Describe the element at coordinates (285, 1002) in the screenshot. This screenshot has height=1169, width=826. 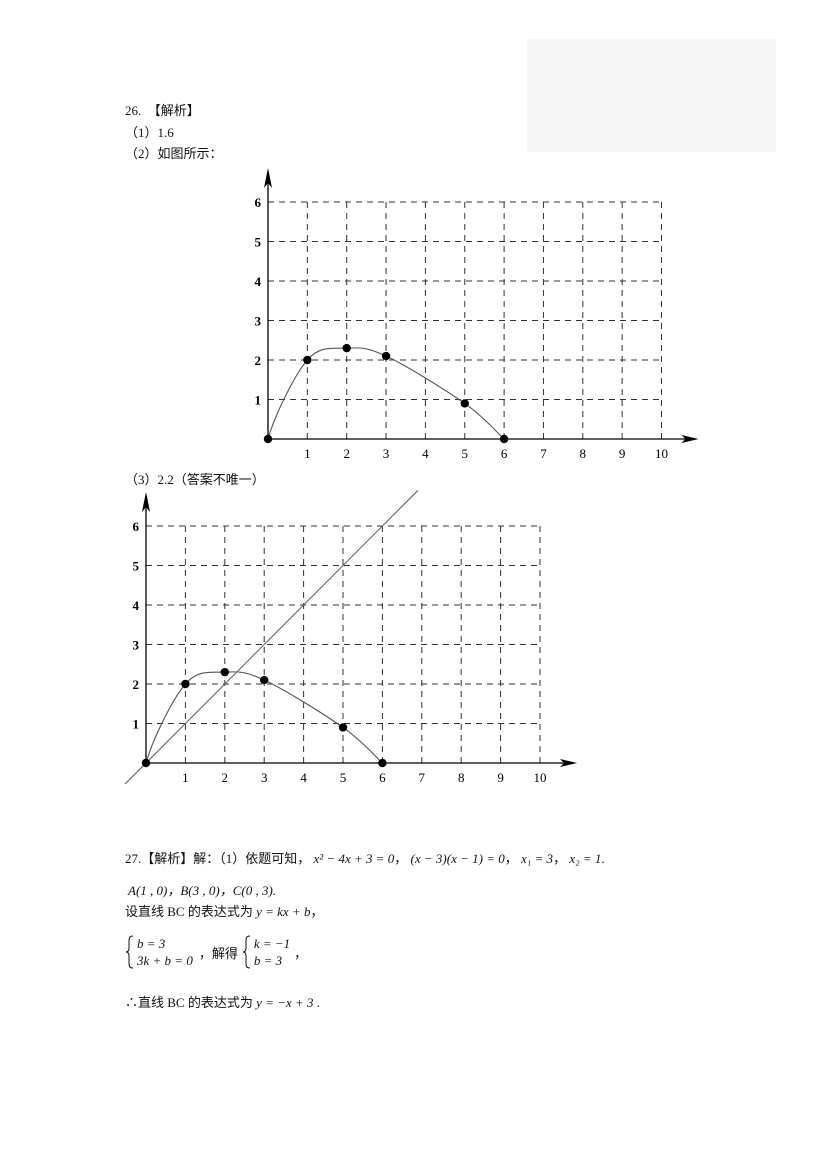
I see `conclusion-eq: y = −x + 3` at that location.